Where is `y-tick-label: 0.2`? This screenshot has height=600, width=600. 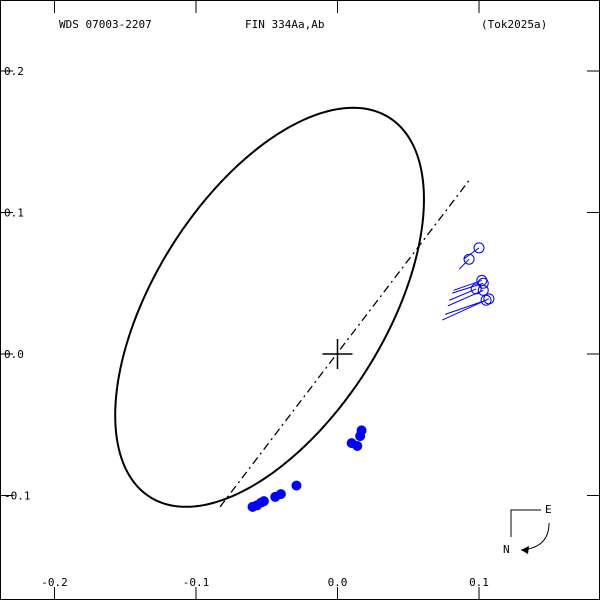 y-tick-label: 0.2 is located at coordinates (14, 71).